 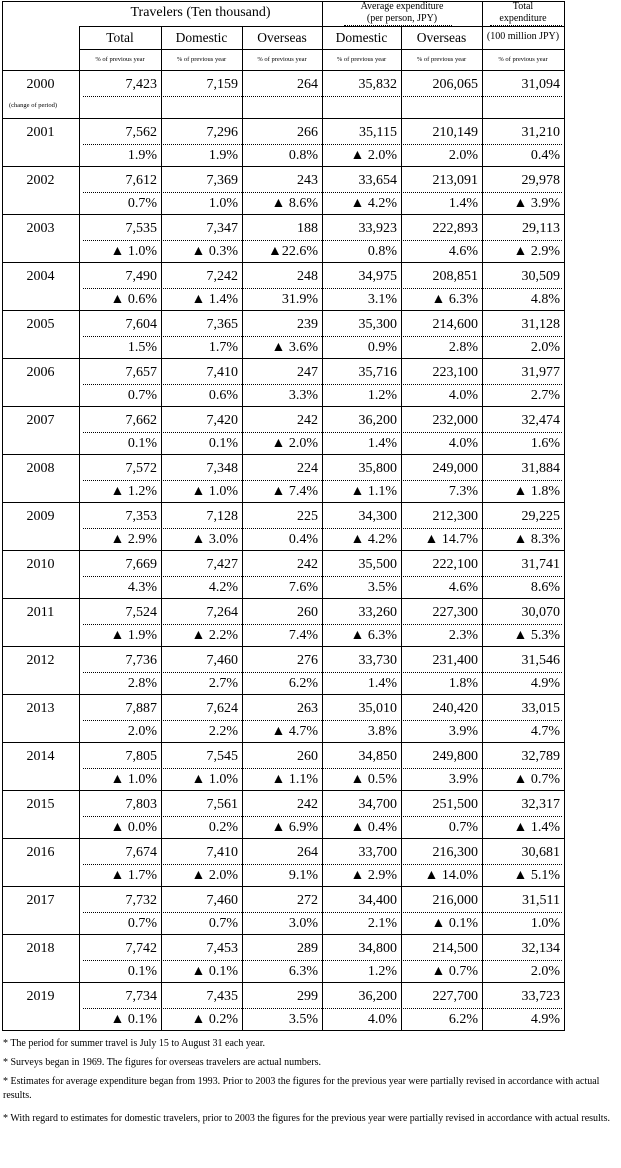 I want to click on value-cell: 239, so click(x=307, y=324).